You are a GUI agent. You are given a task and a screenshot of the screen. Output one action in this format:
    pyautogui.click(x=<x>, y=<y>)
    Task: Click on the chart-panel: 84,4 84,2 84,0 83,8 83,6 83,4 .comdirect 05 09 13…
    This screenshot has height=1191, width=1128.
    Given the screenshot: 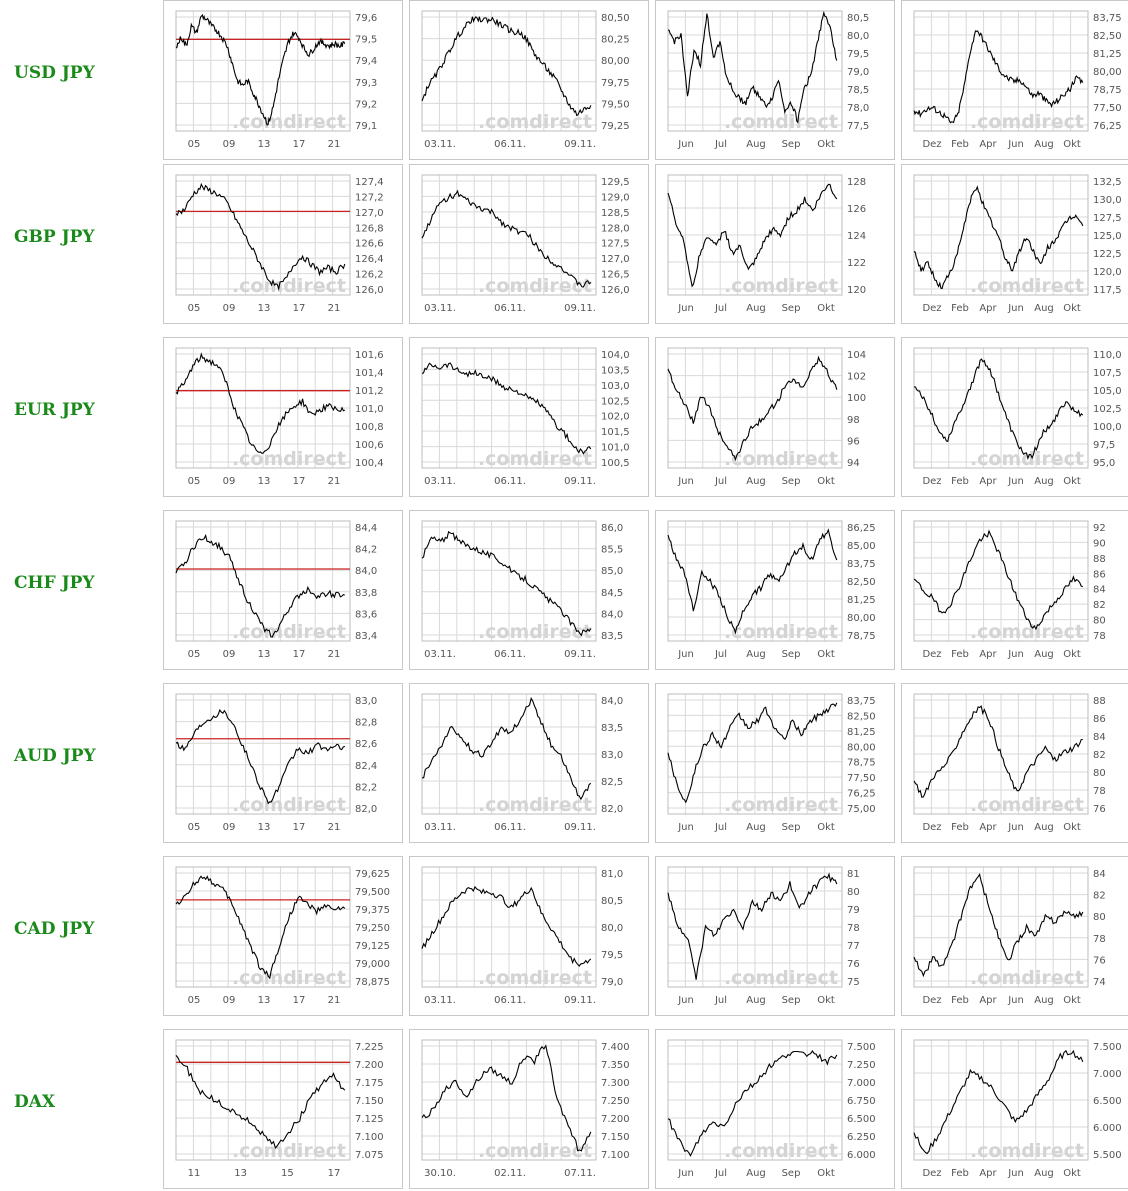 What is the action you would take?
    pyautogui.click(x=283, y=590)
    